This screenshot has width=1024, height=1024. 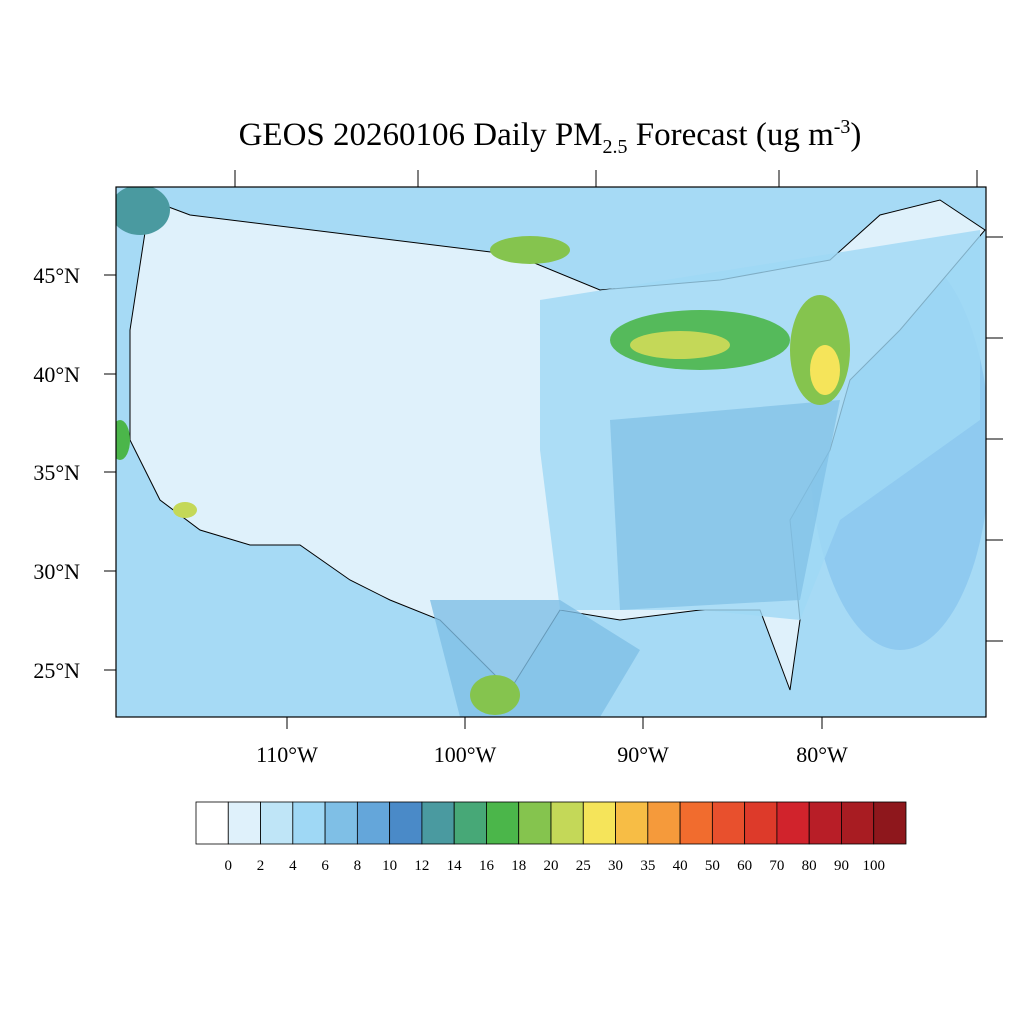 I want to click on title-superscript: -3, so click(x=842, y=127).